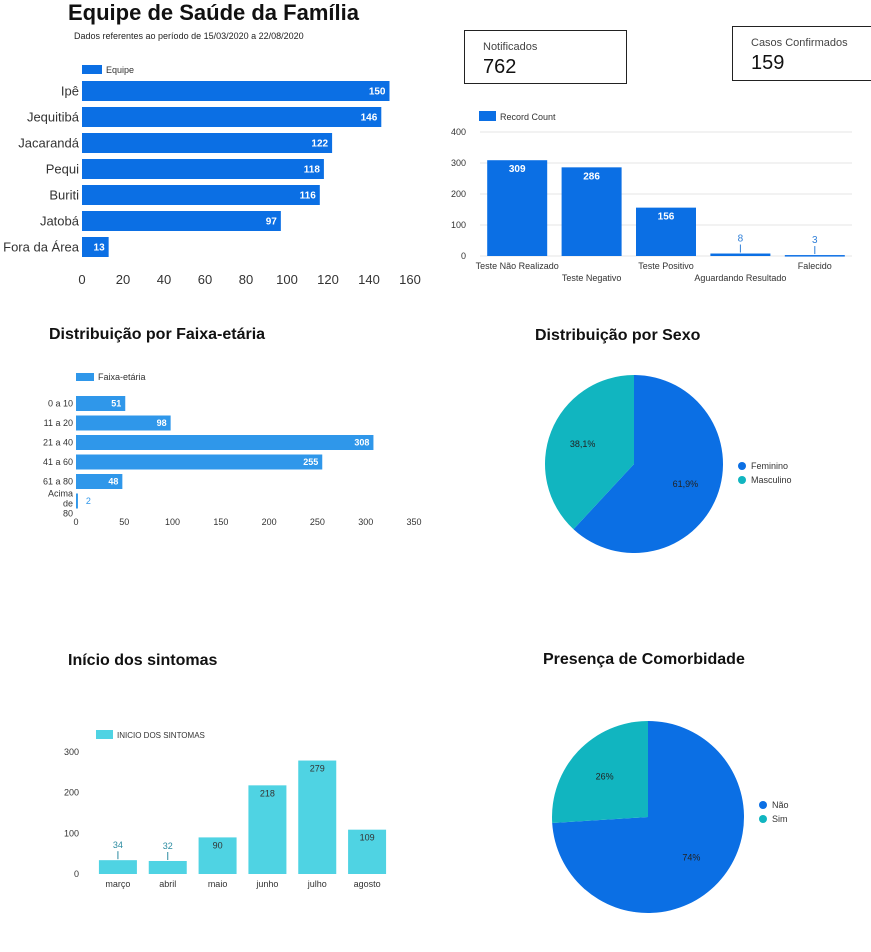 Image resolution: width=871 pixels, height=952 pixels. I want to click on category-label: 41 a 60, so click(58, 462).